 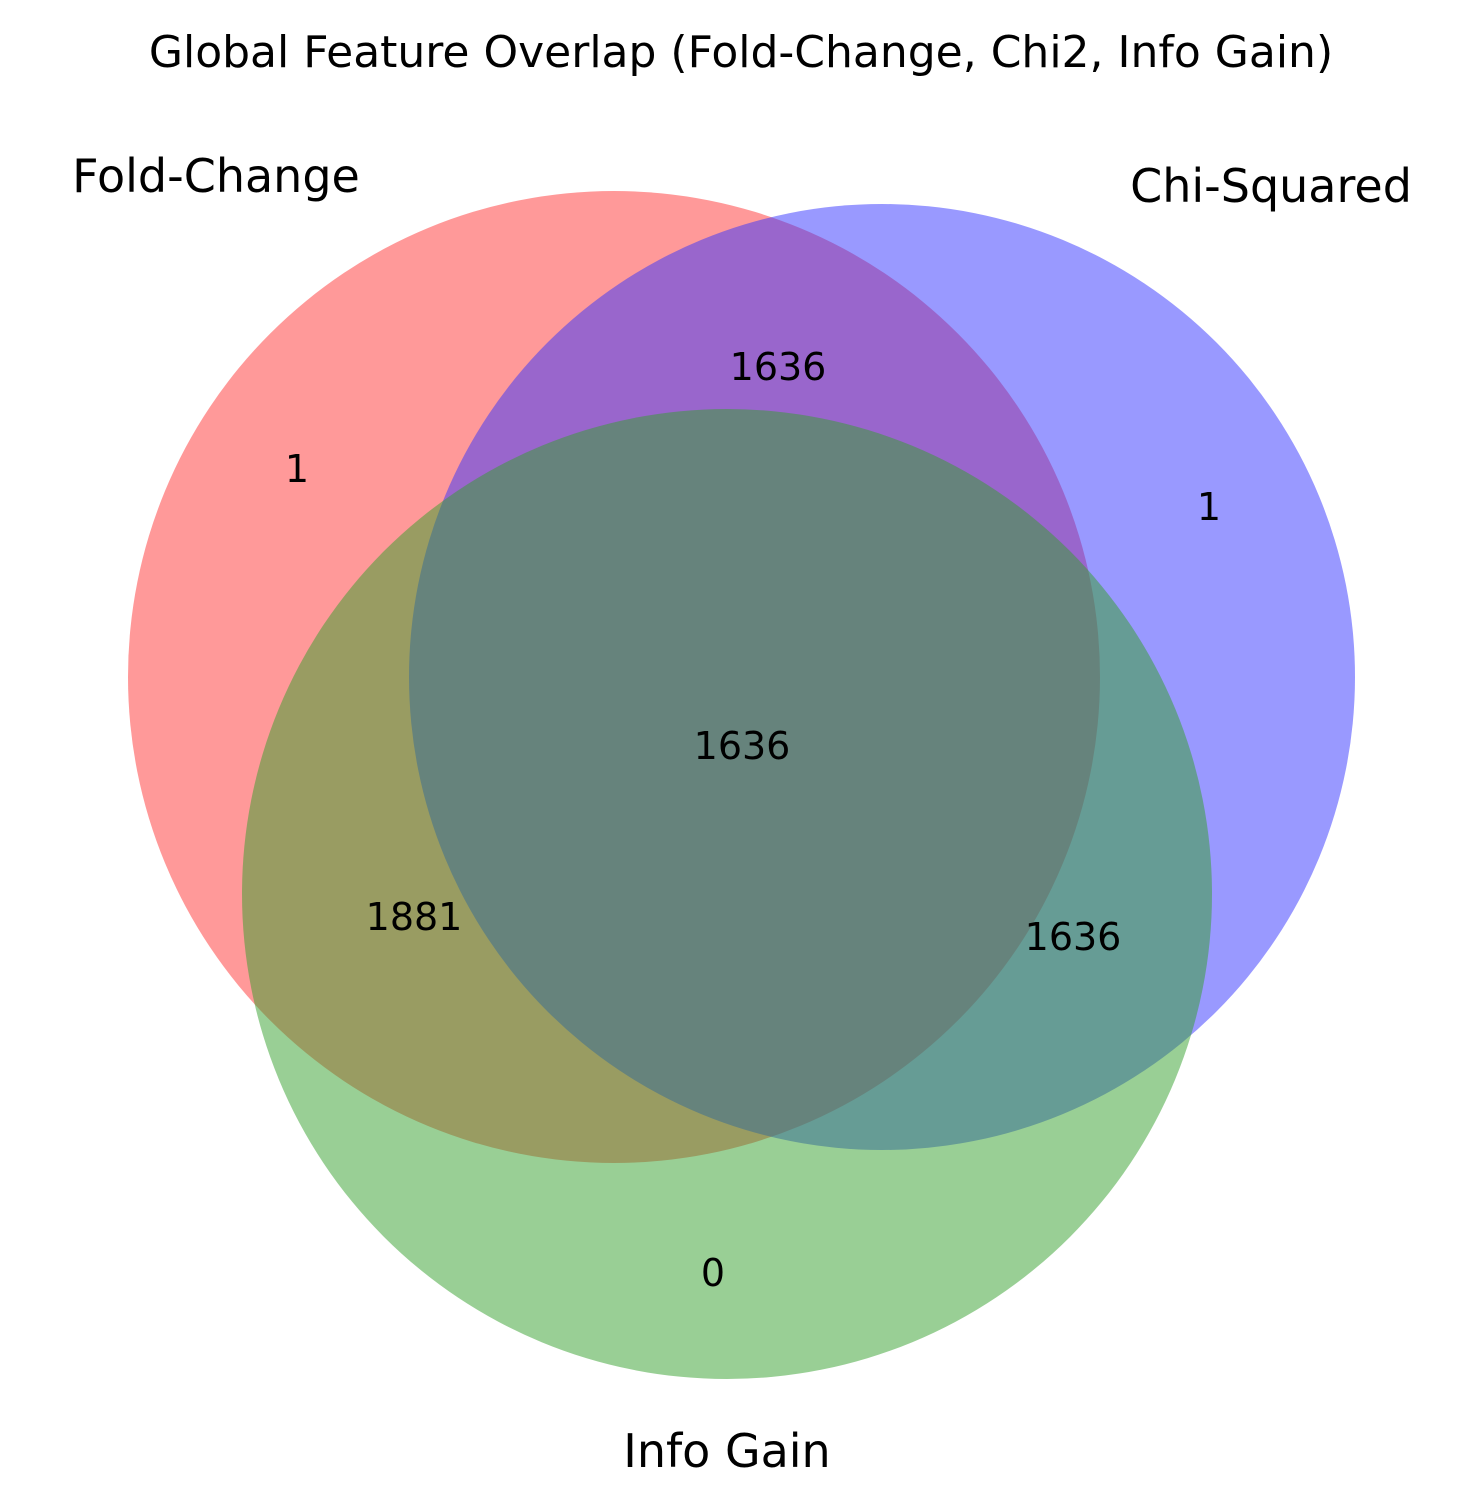 I want to click on region-count-chi-squared-only: 1, so click(x=1209, y=507).